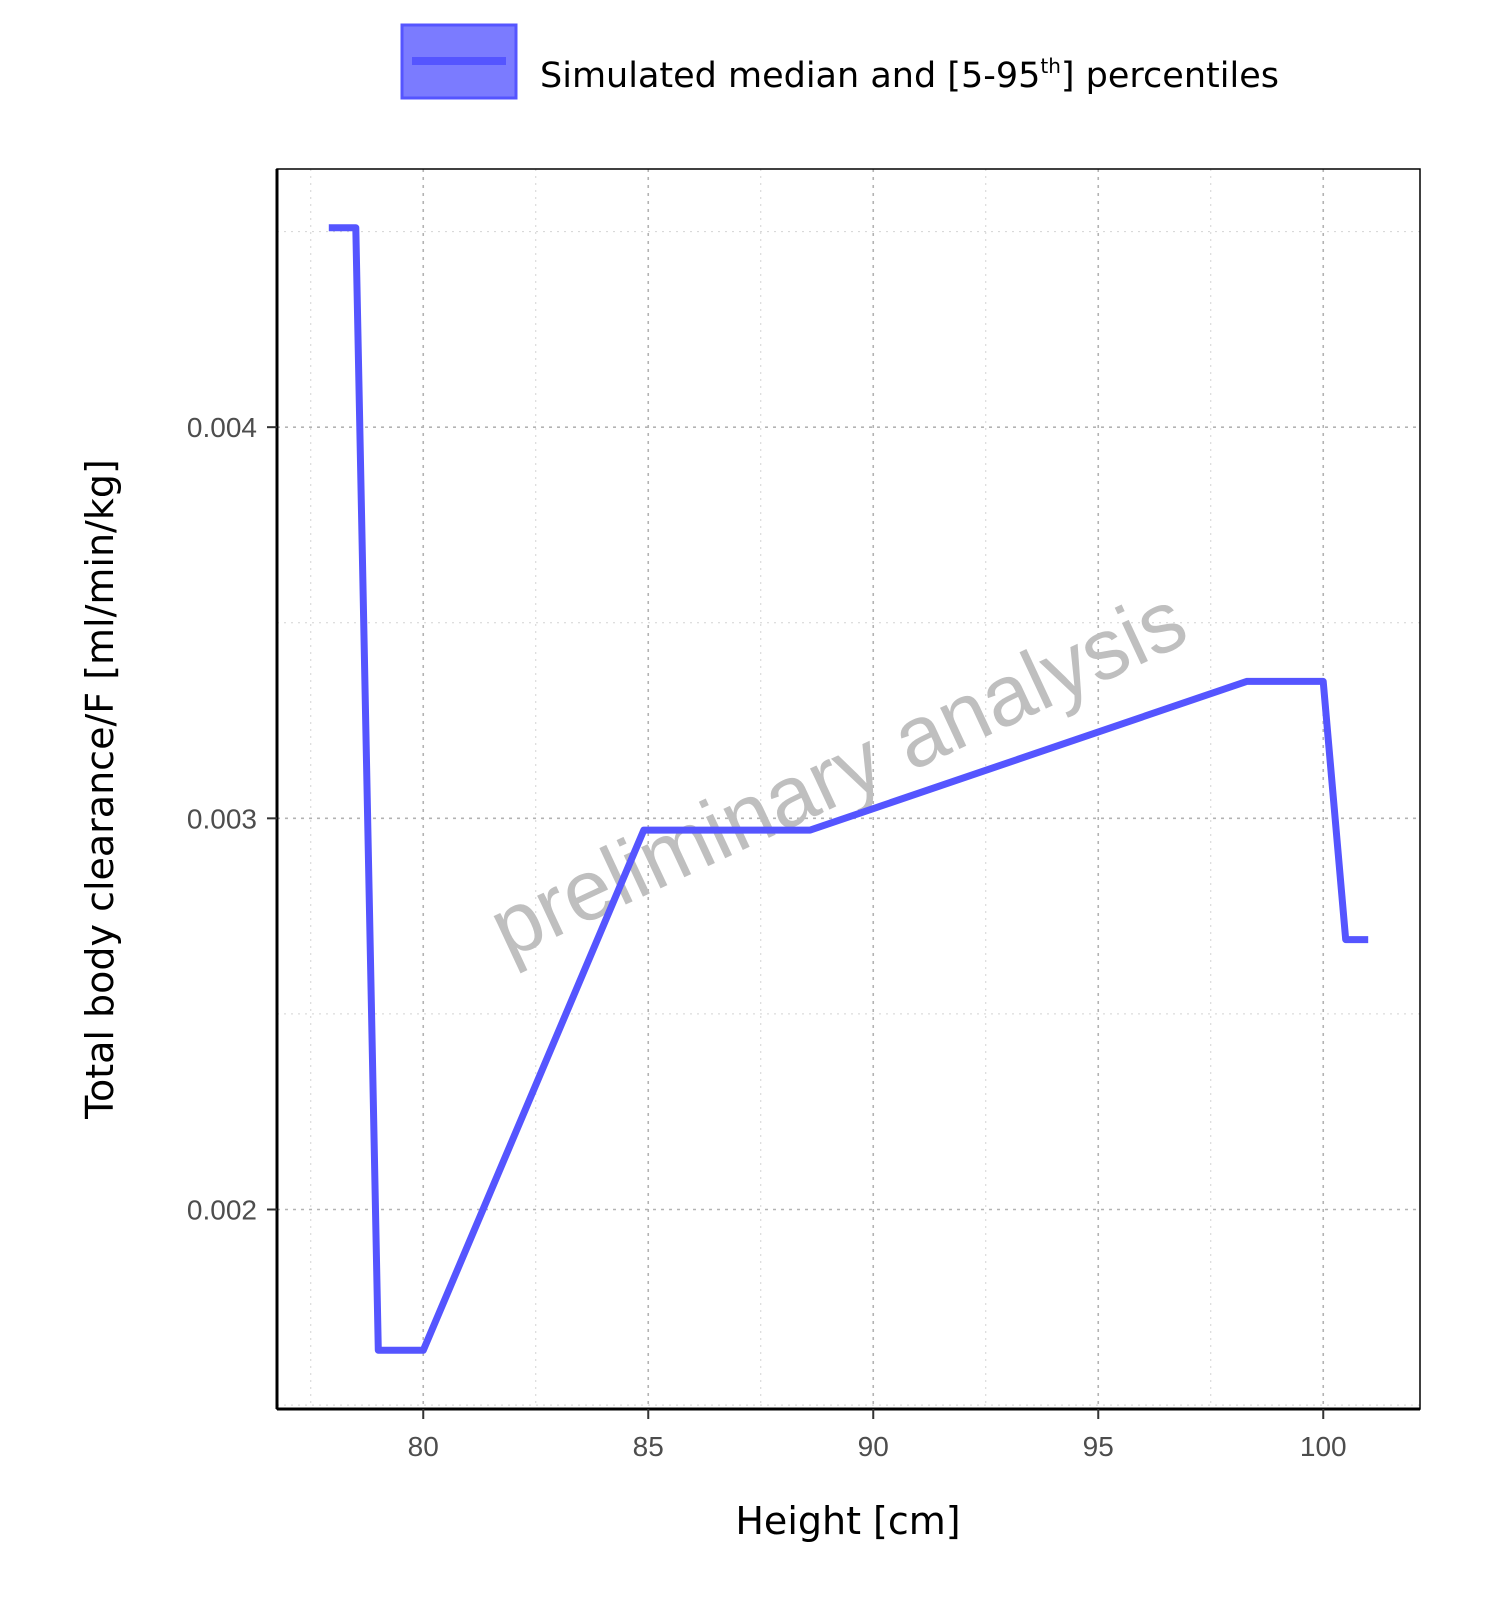  What do you see at coordinates (1170, 76) in the screenshot?
I see `legend-label-suffix: ] percentiles` at bounding box center [1170, 76].